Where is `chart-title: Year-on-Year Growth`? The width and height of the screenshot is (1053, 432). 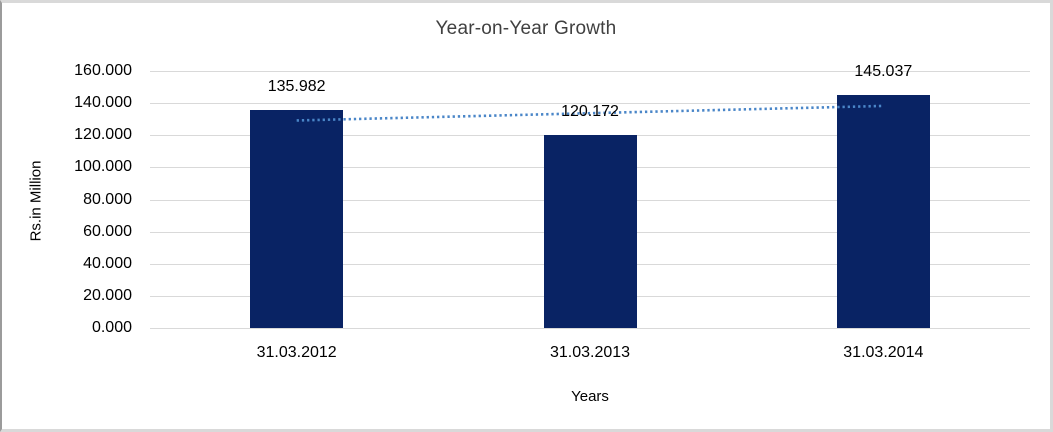 chart-title: Year-on-Year Growth is located at coordinates (526, 28).